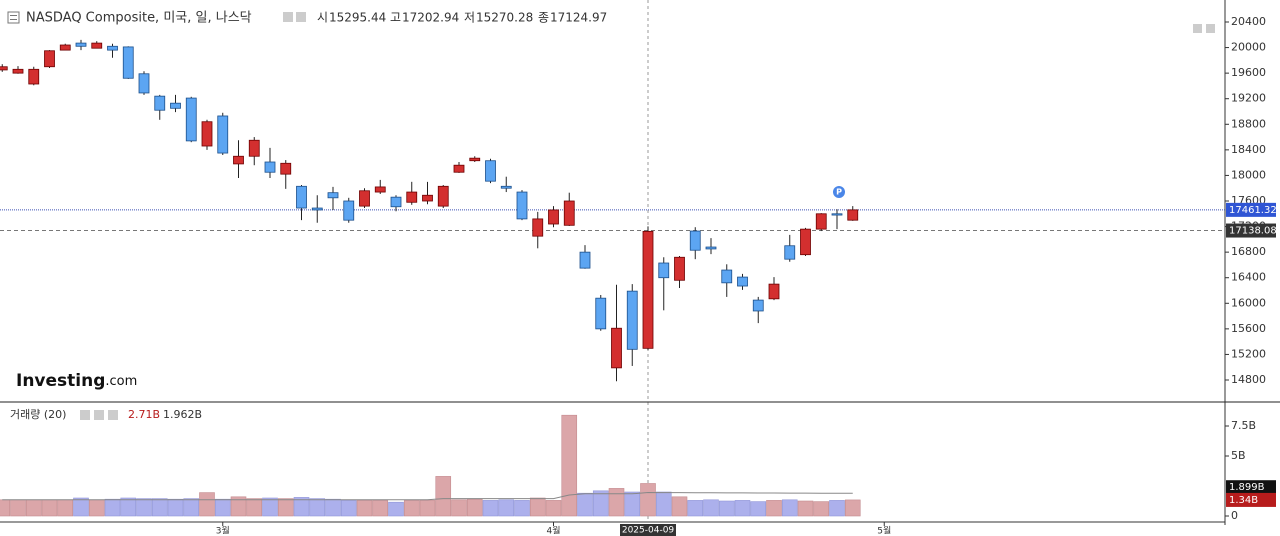 This screenshot has height=536, width=1280. I want to click on ohlc-value: 17124.97, so click(578, 18).